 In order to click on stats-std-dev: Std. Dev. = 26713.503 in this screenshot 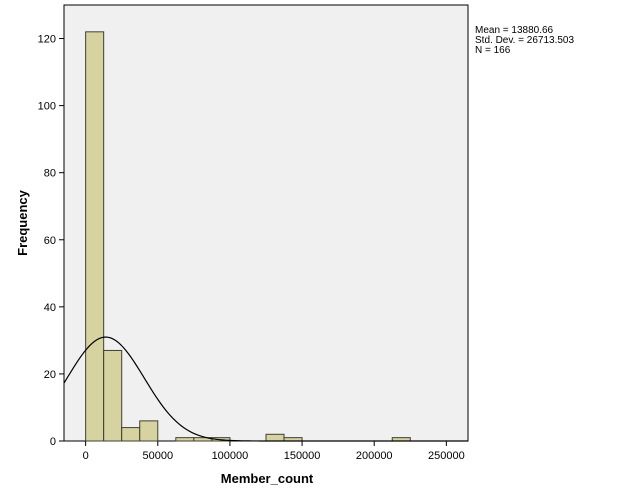, I will do `click(525, 40)`.